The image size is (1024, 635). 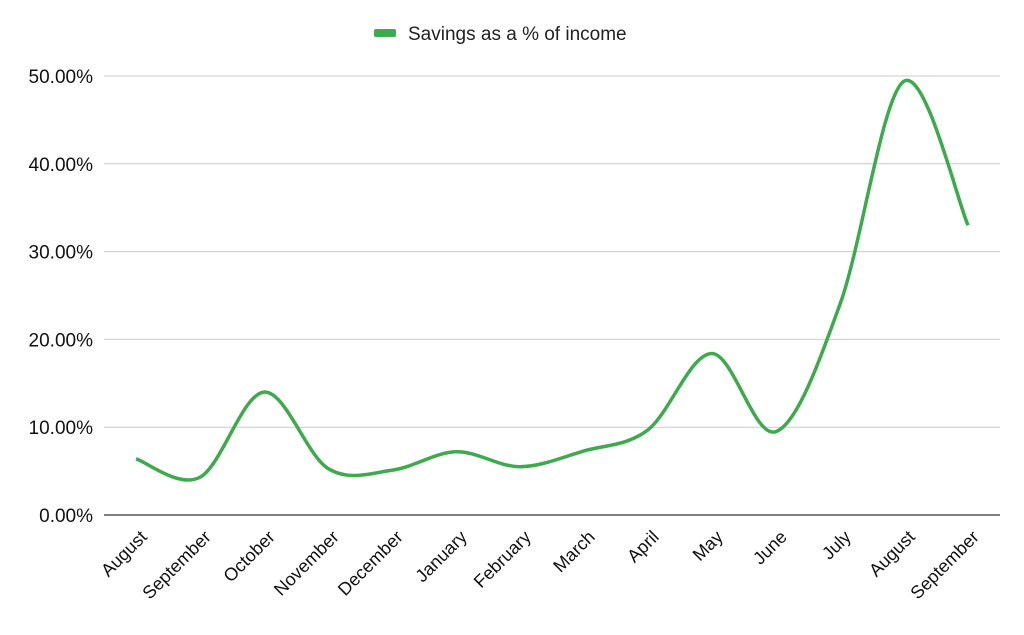 What do you see at coordinates (370, 563) in the screenshot?
I see `x-tick-label: December` at bounding box center [370, 563].